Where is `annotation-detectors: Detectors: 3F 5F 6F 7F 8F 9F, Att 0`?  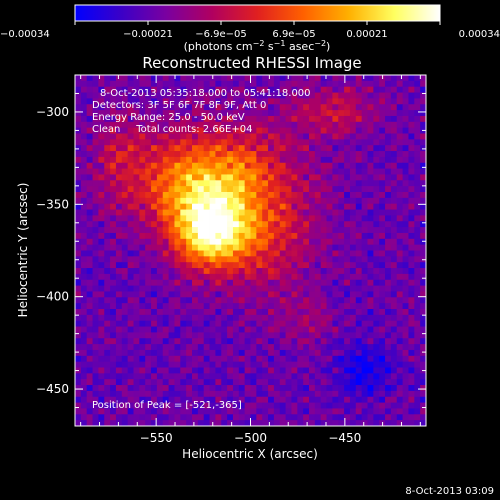 annotation-detectors: Detectors: 3F 5F 6F 7F 8F 9F, Att 0 is located at coordinates (179, 105).